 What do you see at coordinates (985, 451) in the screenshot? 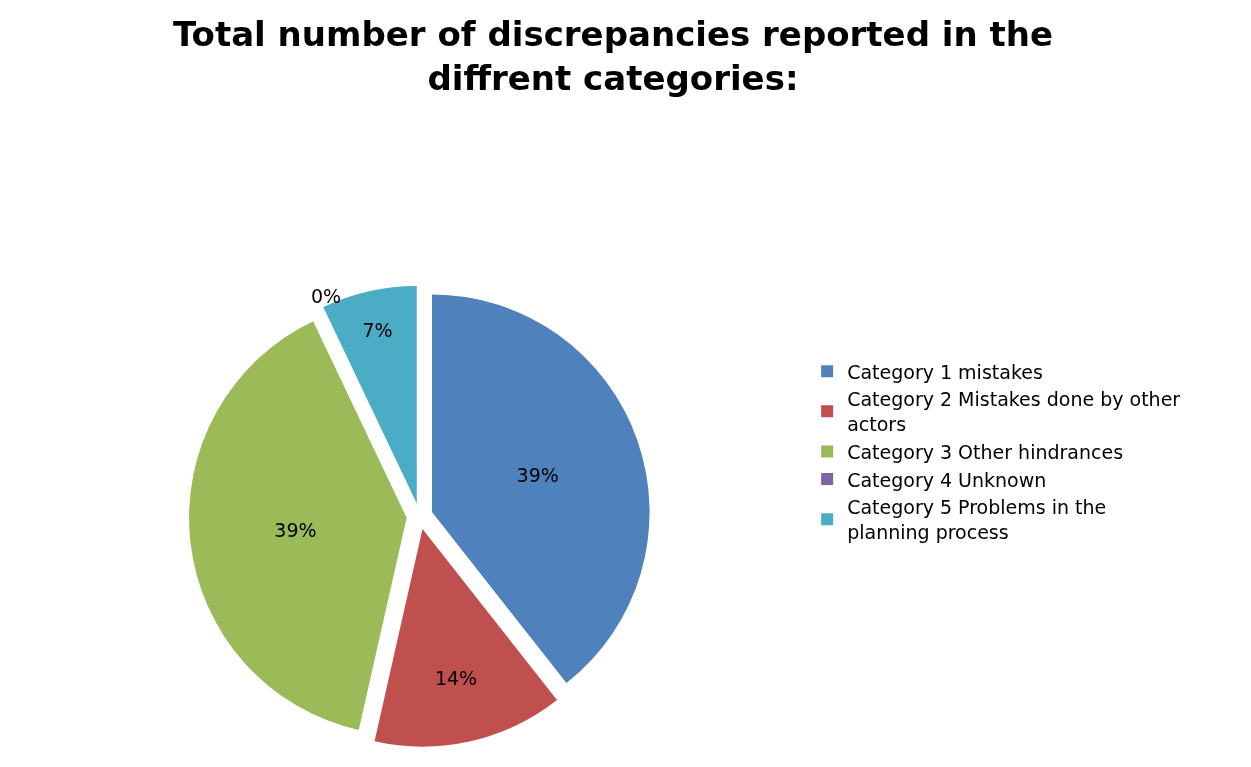
I see `legend-label: Category 3 Other hindrances` at bounding box center [985, 451].